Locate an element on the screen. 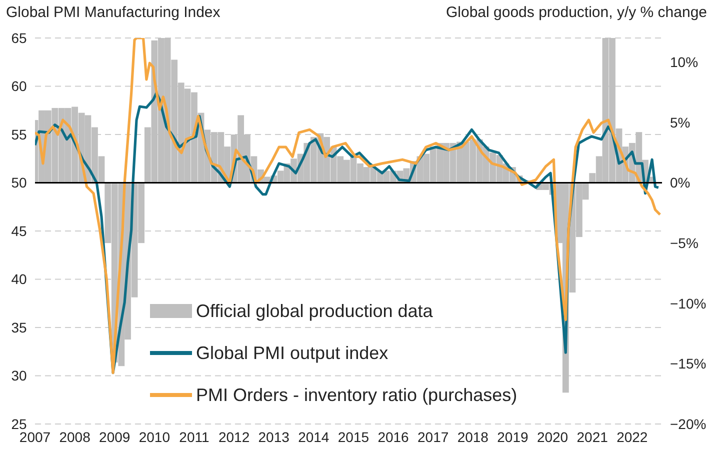 The width and height of the screenshot is (711, 471). y2-tick-label: −10% is located at coordinates (688, 303).